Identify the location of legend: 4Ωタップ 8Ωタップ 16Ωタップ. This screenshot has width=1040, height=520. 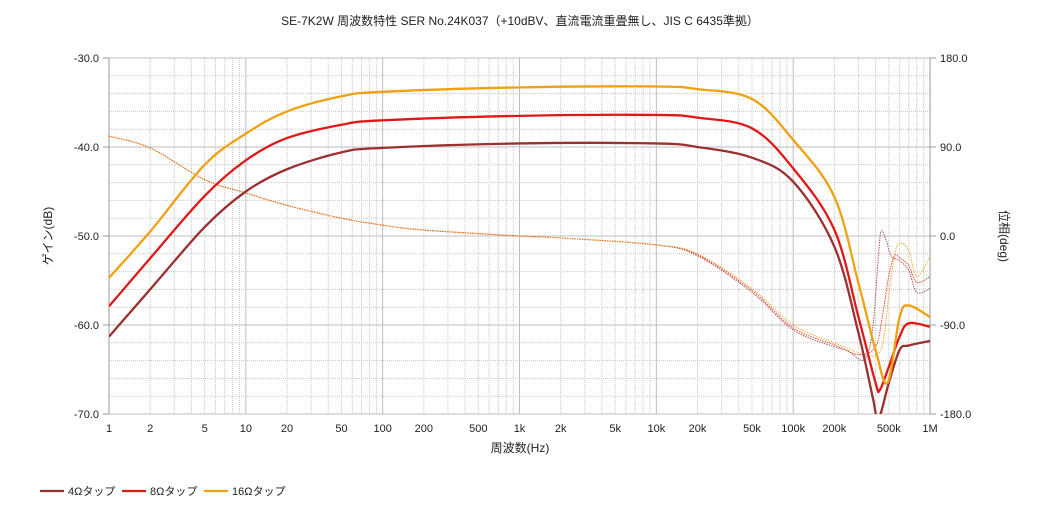
(162, 491).